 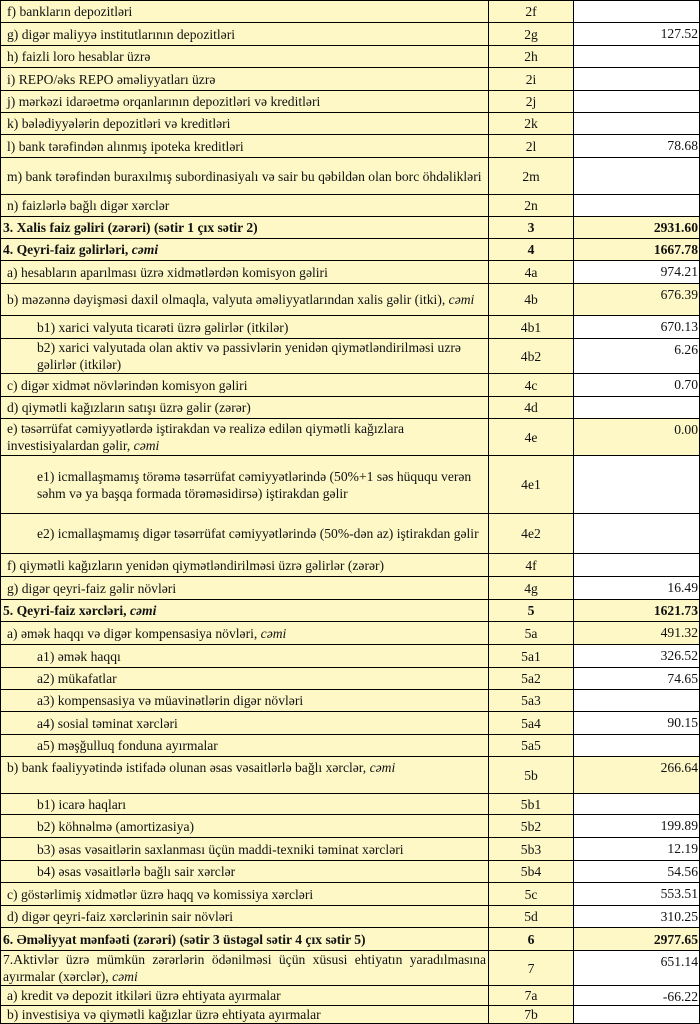 I want to click on table-row: f) bankların depozitləri 2f, so click(x=350, y=11).